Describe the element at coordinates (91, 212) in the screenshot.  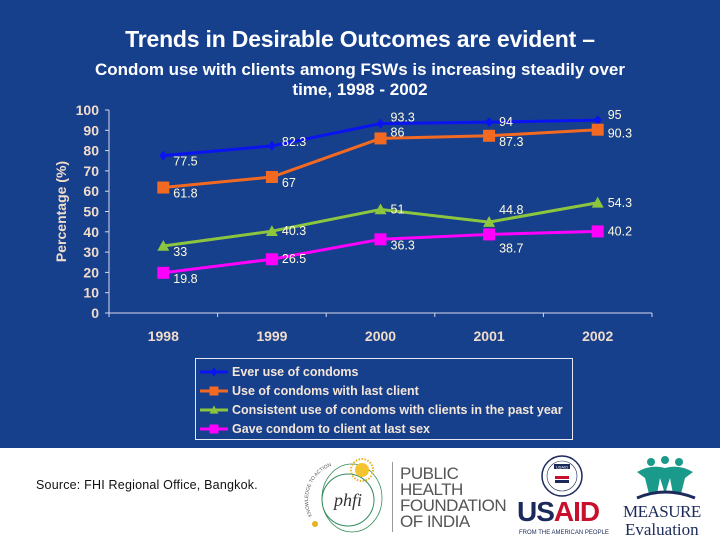
I see `y-tick-label: 50` at that location.